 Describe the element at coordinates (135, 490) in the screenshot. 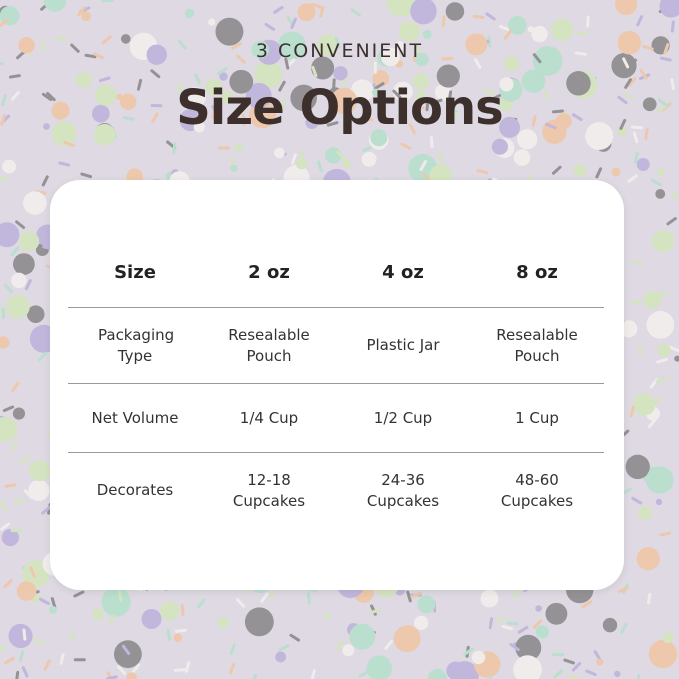

I see `row-label: Decorates` at that location.